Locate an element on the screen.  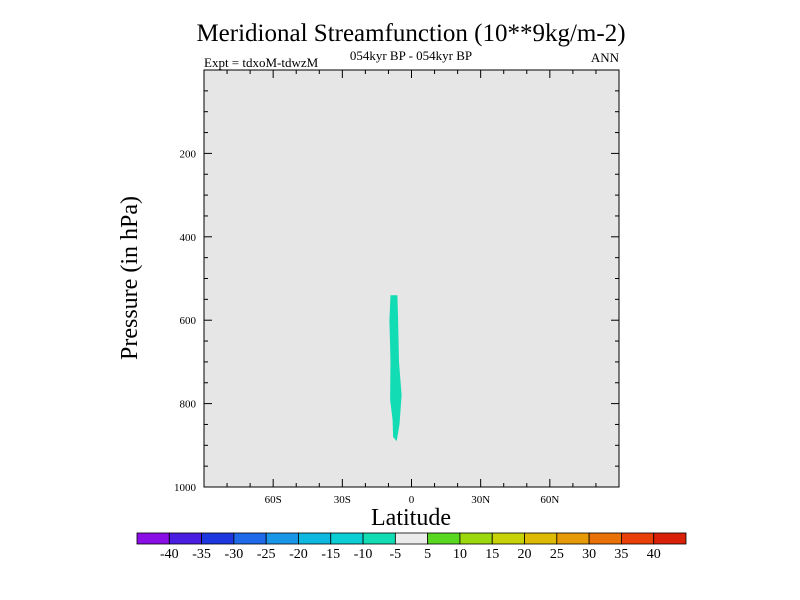
y-tick-label: 400 is located at coordinates (188, 238).